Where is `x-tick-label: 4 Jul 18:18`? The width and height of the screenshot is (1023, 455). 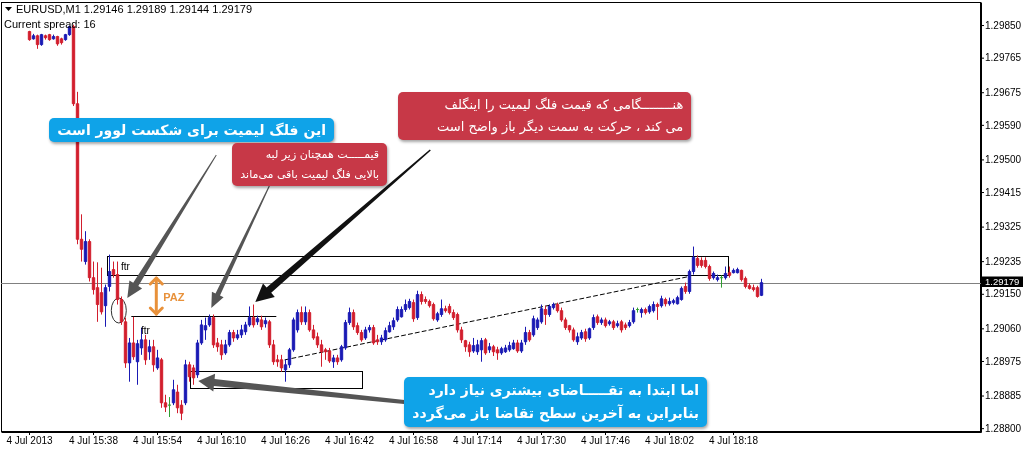
x-tick-label: 4 Jul 18:18 is located at coordinates (734, 441).